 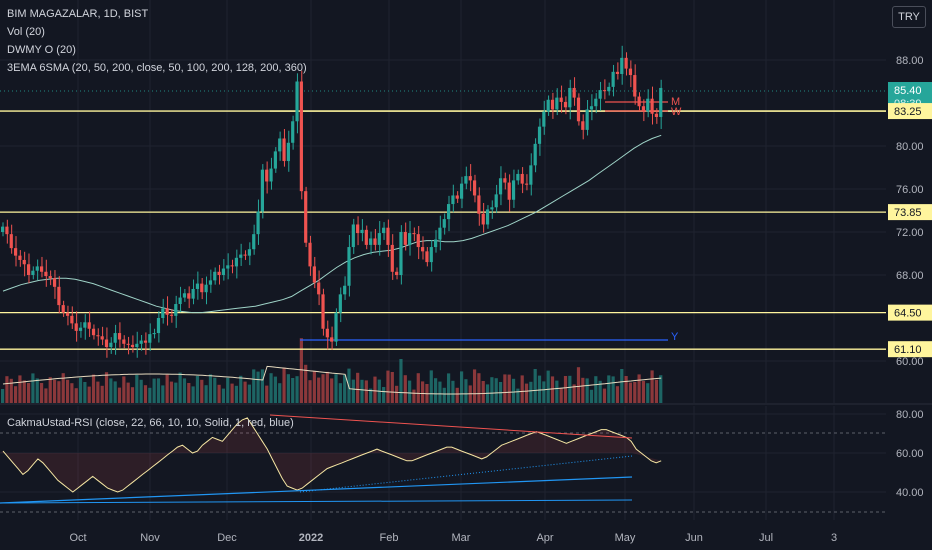 What do you see at coordinates (910, 349) in the screenshot?
I see `level-tag-bg` at bounding box center [910, 349].